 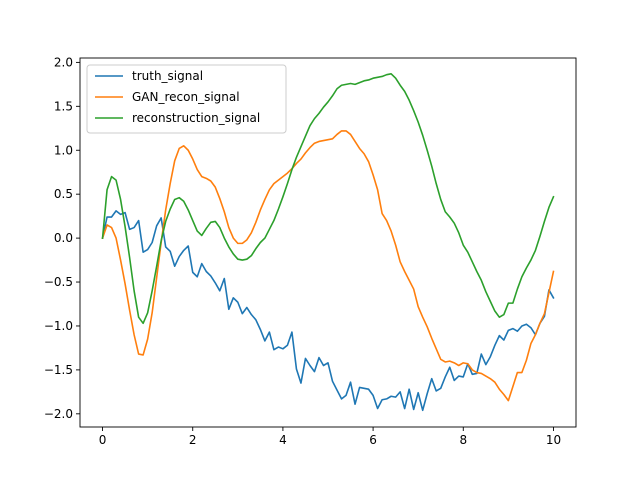 What do you see at coordinates (58, 326) in the screenshot?
I see `y-tick-label: −1.0` at bounding box center [58, 326].